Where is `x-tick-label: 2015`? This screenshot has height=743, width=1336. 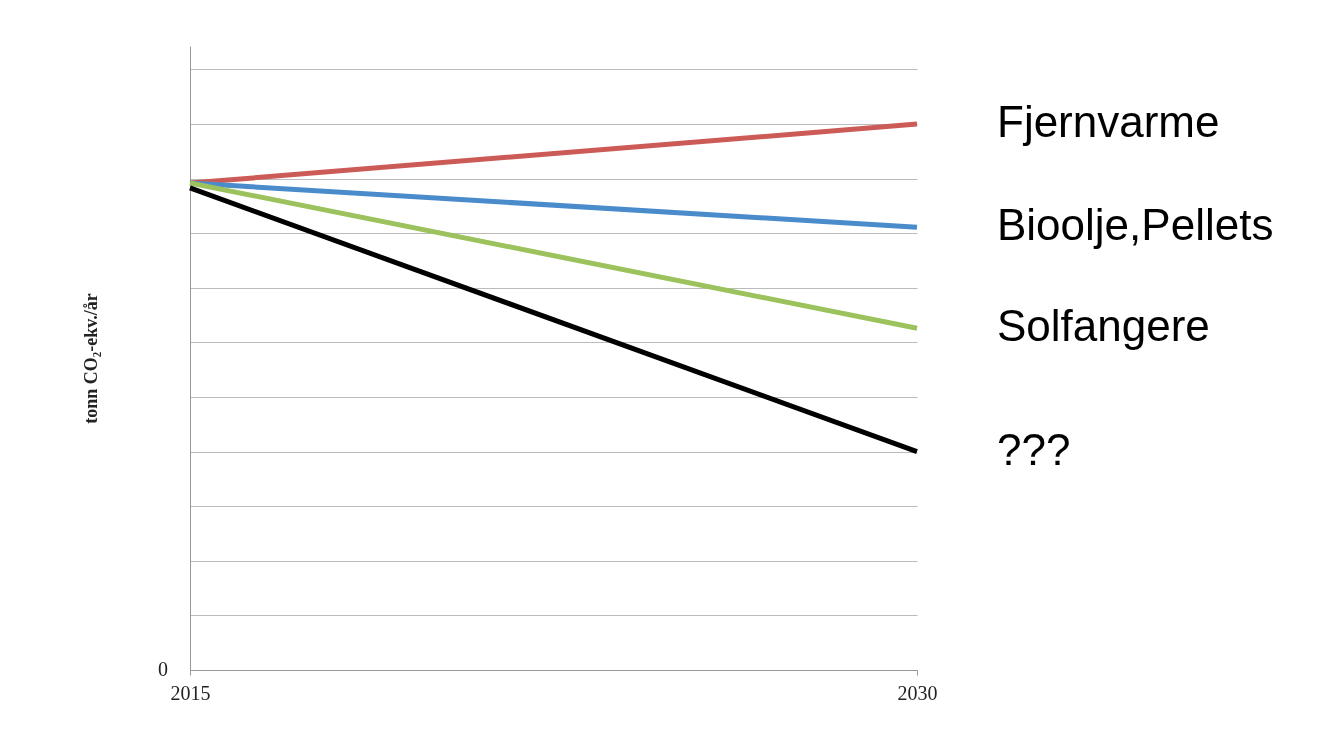
x-tick-label: 2015 is located at coordinates (190, 692).